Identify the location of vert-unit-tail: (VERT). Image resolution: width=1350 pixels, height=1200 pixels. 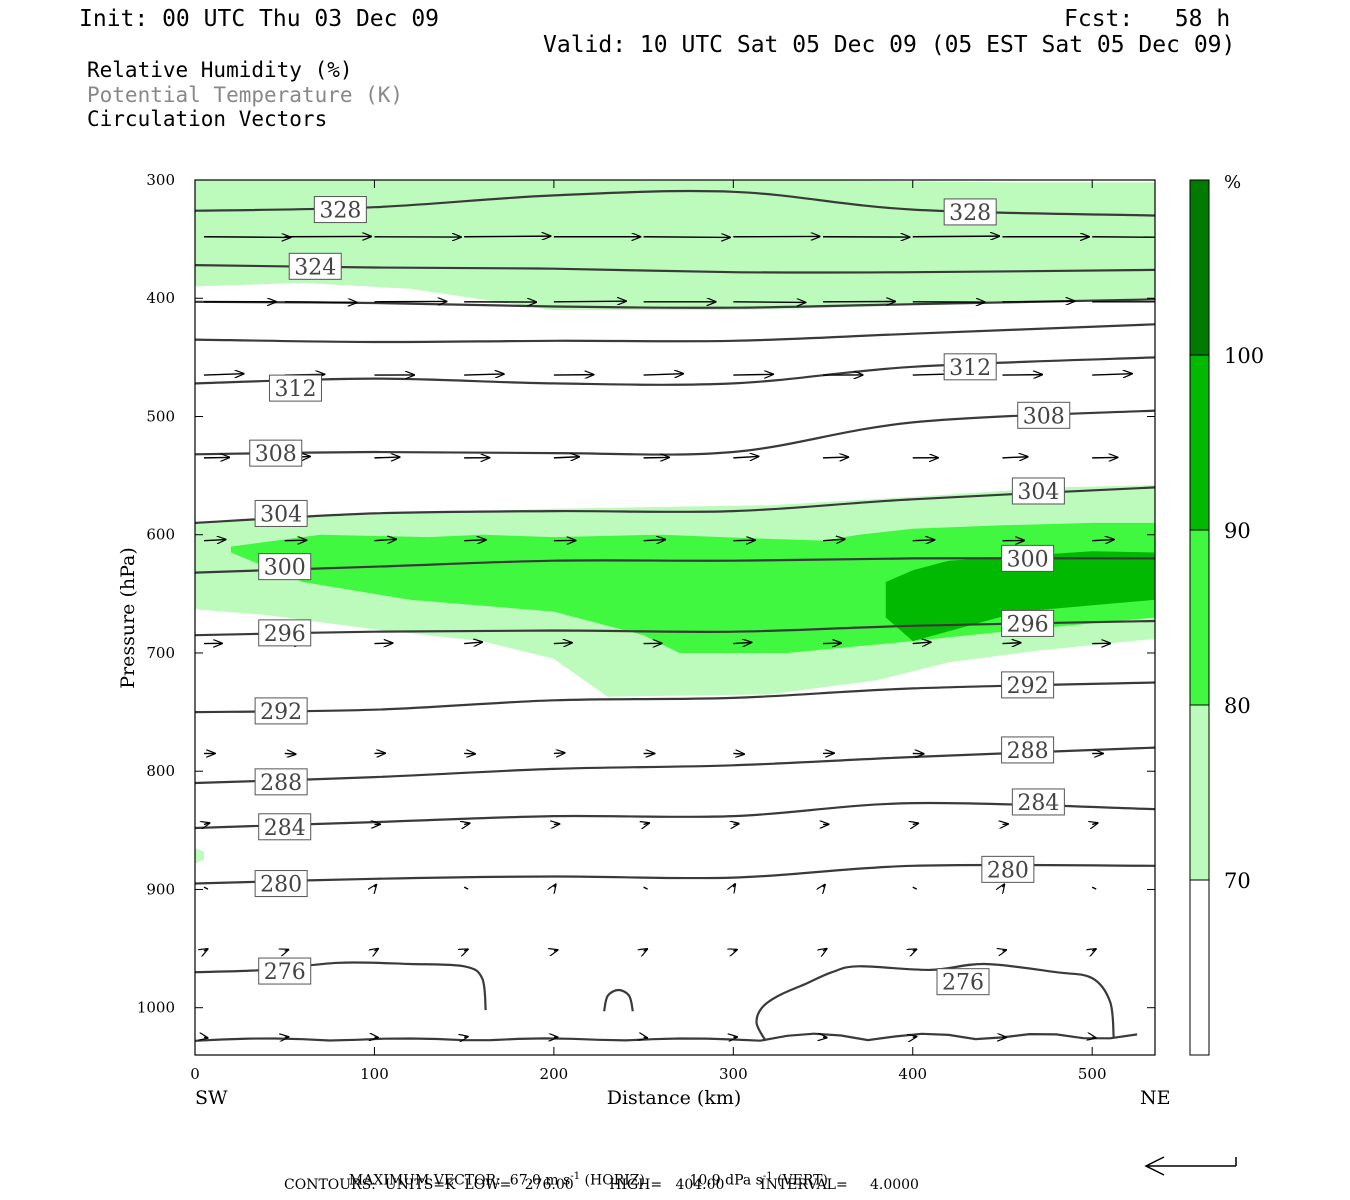
(802, 1180).